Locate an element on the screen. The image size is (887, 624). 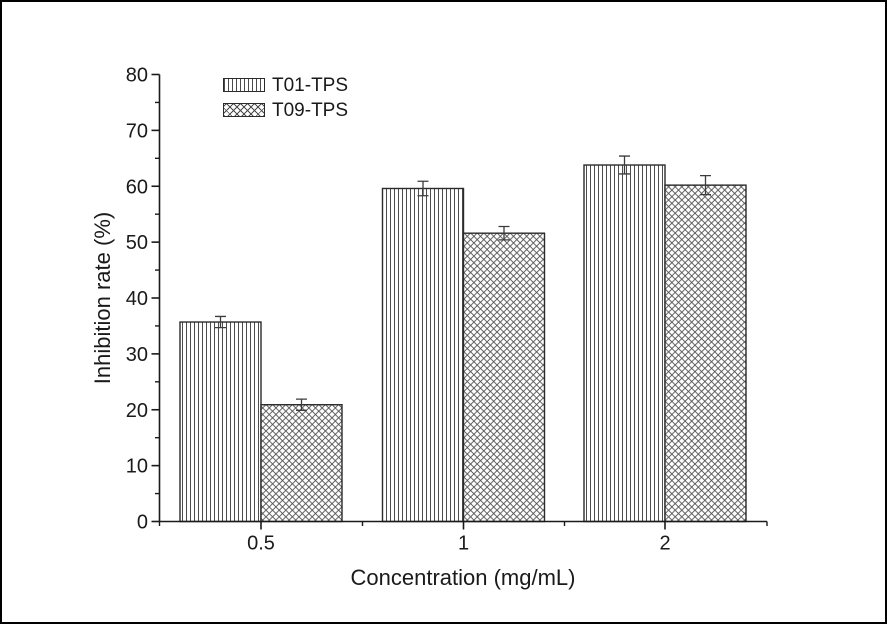
x-tick-label: 1 is located at coordinates (463, 544).